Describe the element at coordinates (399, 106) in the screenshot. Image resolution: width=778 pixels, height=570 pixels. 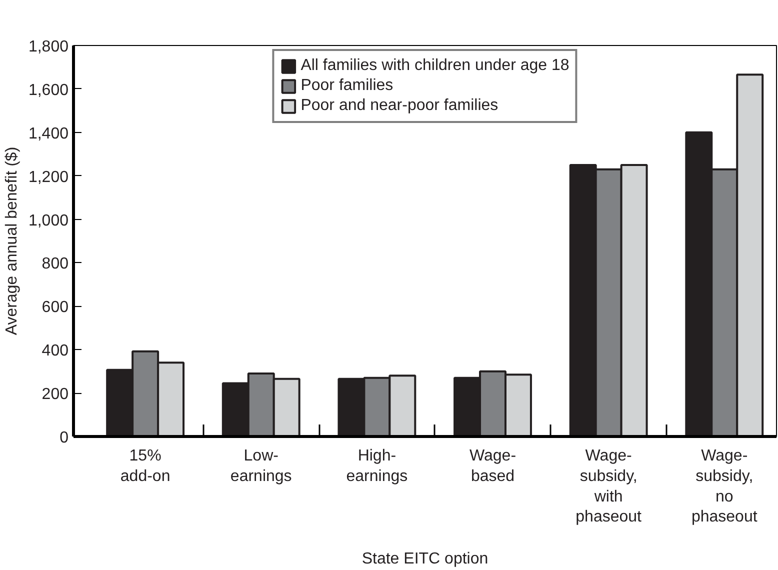
I see `legend-label: Poor and near-poor families` at that location.